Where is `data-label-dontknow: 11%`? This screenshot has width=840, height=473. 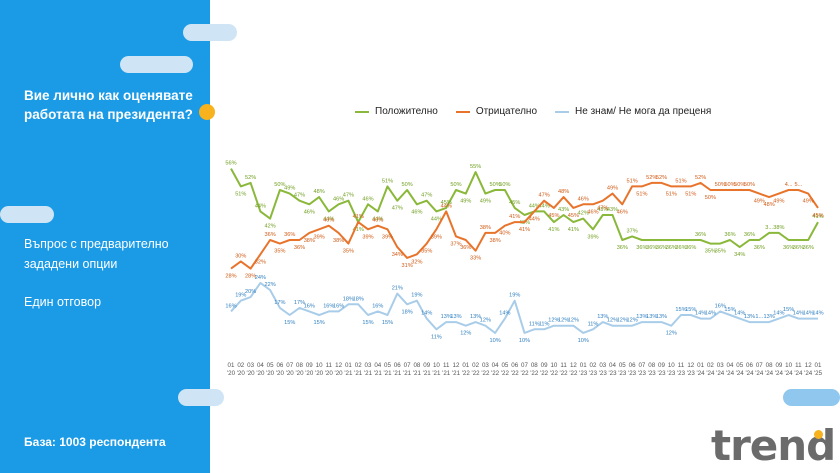
data-label-dontknow: 11% is located at coordinates (436, 337).